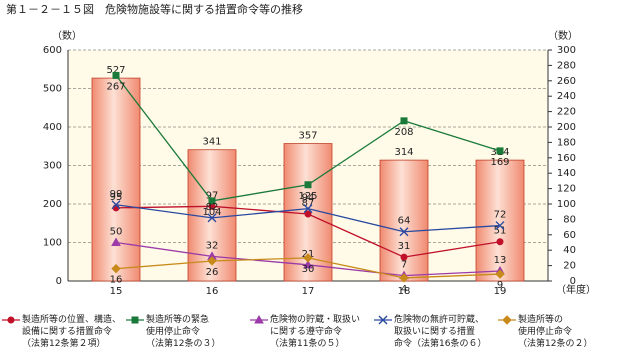 The image size is (623, 363). Describe the element at coordinates (115, 70) in the screenshot. I see `bar-label: 527` at that location.